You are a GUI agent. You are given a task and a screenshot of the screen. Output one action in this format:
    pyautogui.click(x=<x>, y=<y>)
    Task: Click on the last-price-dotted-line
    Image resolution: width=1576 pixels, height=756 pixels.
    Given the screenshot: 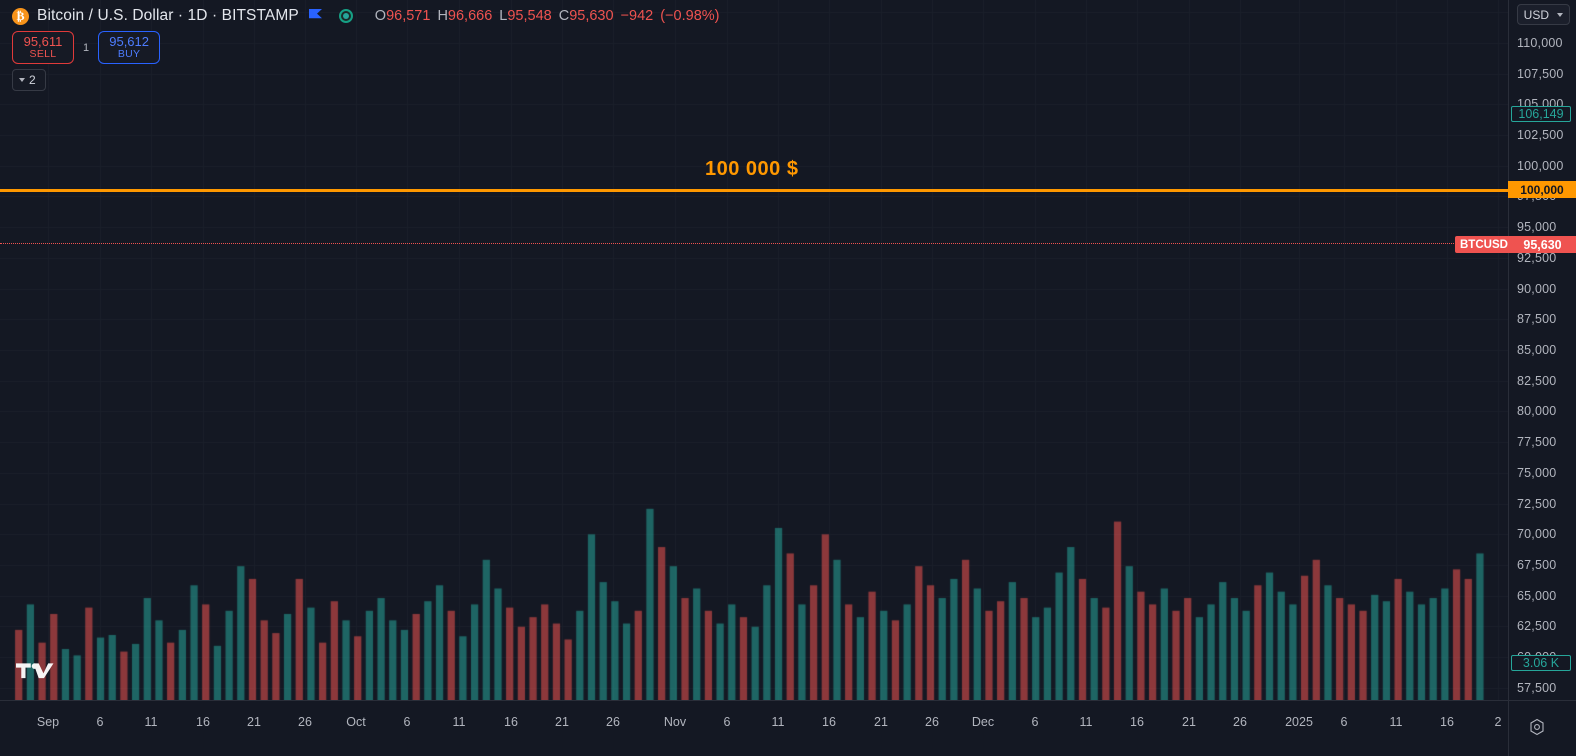 What is the action you would take?
    pyautogui.click(x=754, y=243)
    